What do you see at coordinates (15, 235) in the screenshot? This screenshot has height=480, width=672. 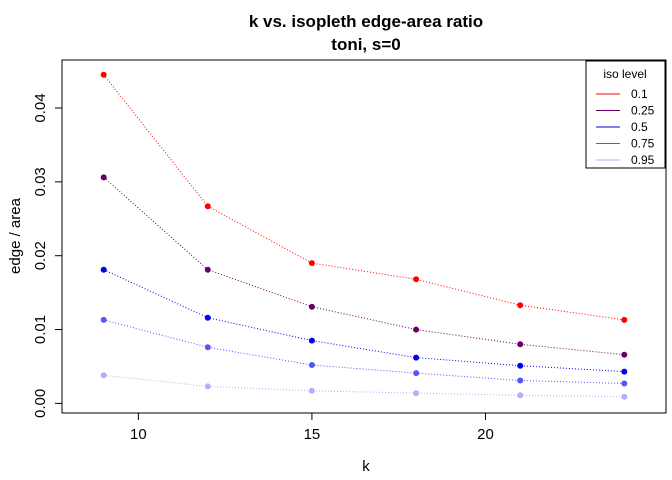 I see `y-axis-label: edge / area` at bounding box center [15, 235].